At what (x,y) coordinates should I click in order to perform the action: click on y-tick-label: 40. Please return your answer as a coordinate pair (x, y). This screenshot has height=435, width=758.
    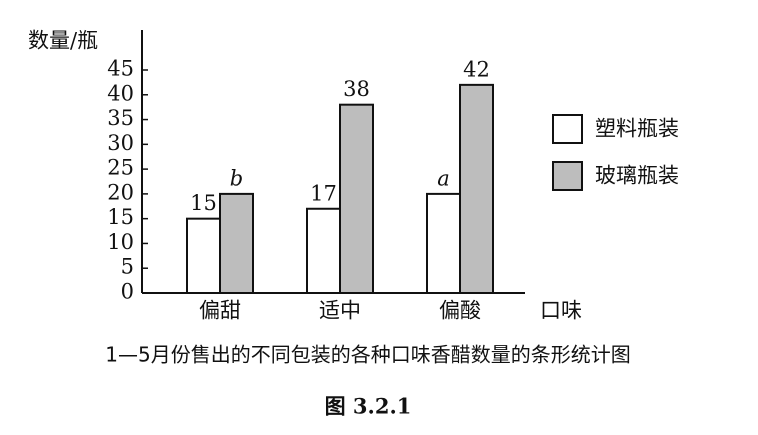
    Looking at the image, I should click on (120, 93).